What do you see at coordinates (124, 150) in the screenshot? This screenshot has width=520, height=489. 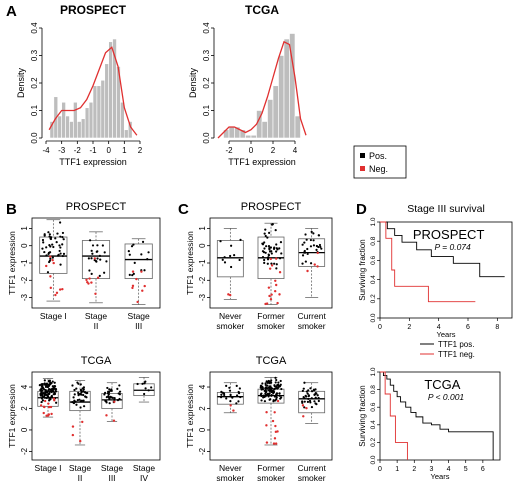 I see `x-tick-label: 1` at bounding box center [124, 150].